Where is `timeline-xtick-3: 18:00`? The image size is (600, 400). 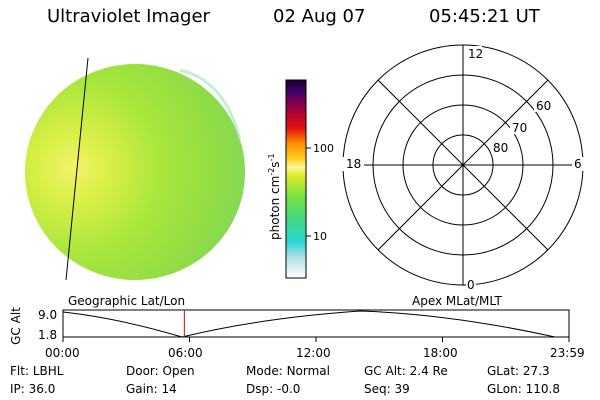
timeline-xtick-3: 18:00 is located at coordinates (440, 353).